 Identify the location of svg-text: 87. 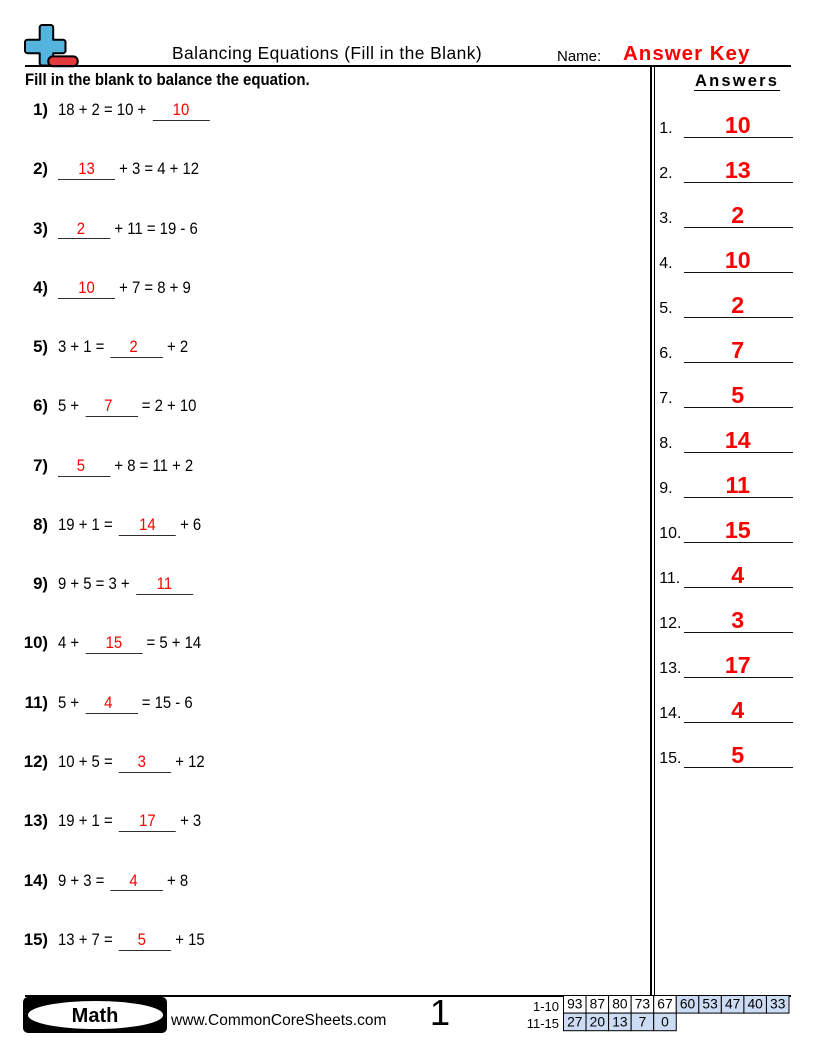
(596, 1003).